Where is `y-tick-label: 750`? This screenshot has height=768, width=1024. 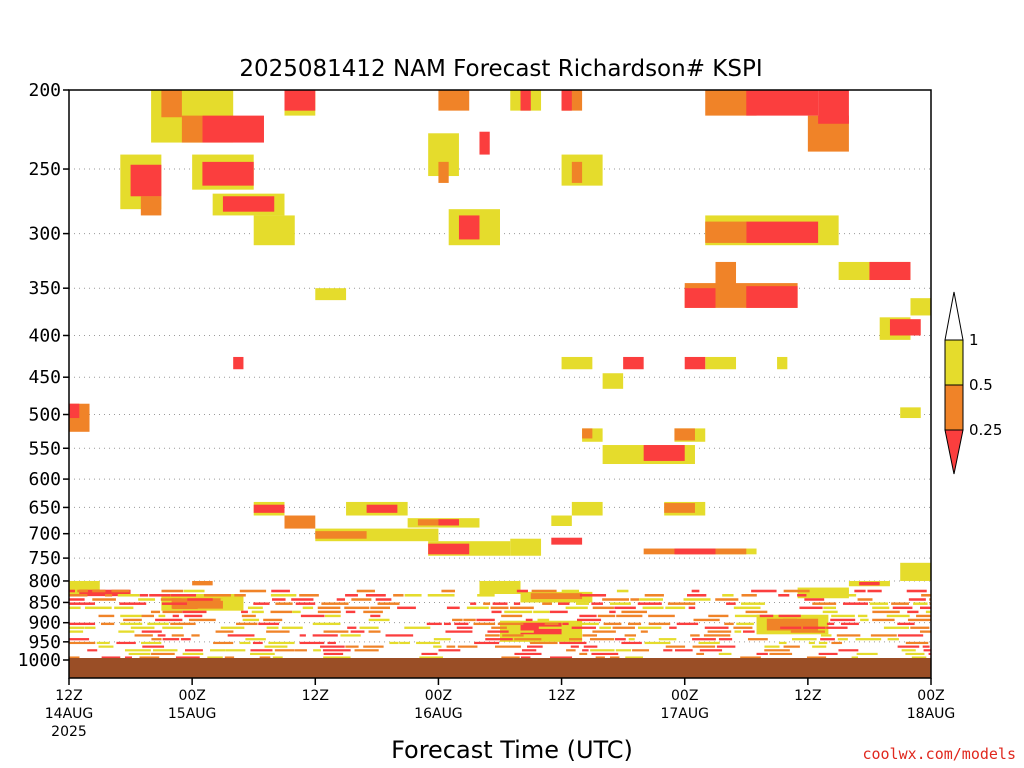 y-tick-label: 750 is located at coordinates (44, 558).